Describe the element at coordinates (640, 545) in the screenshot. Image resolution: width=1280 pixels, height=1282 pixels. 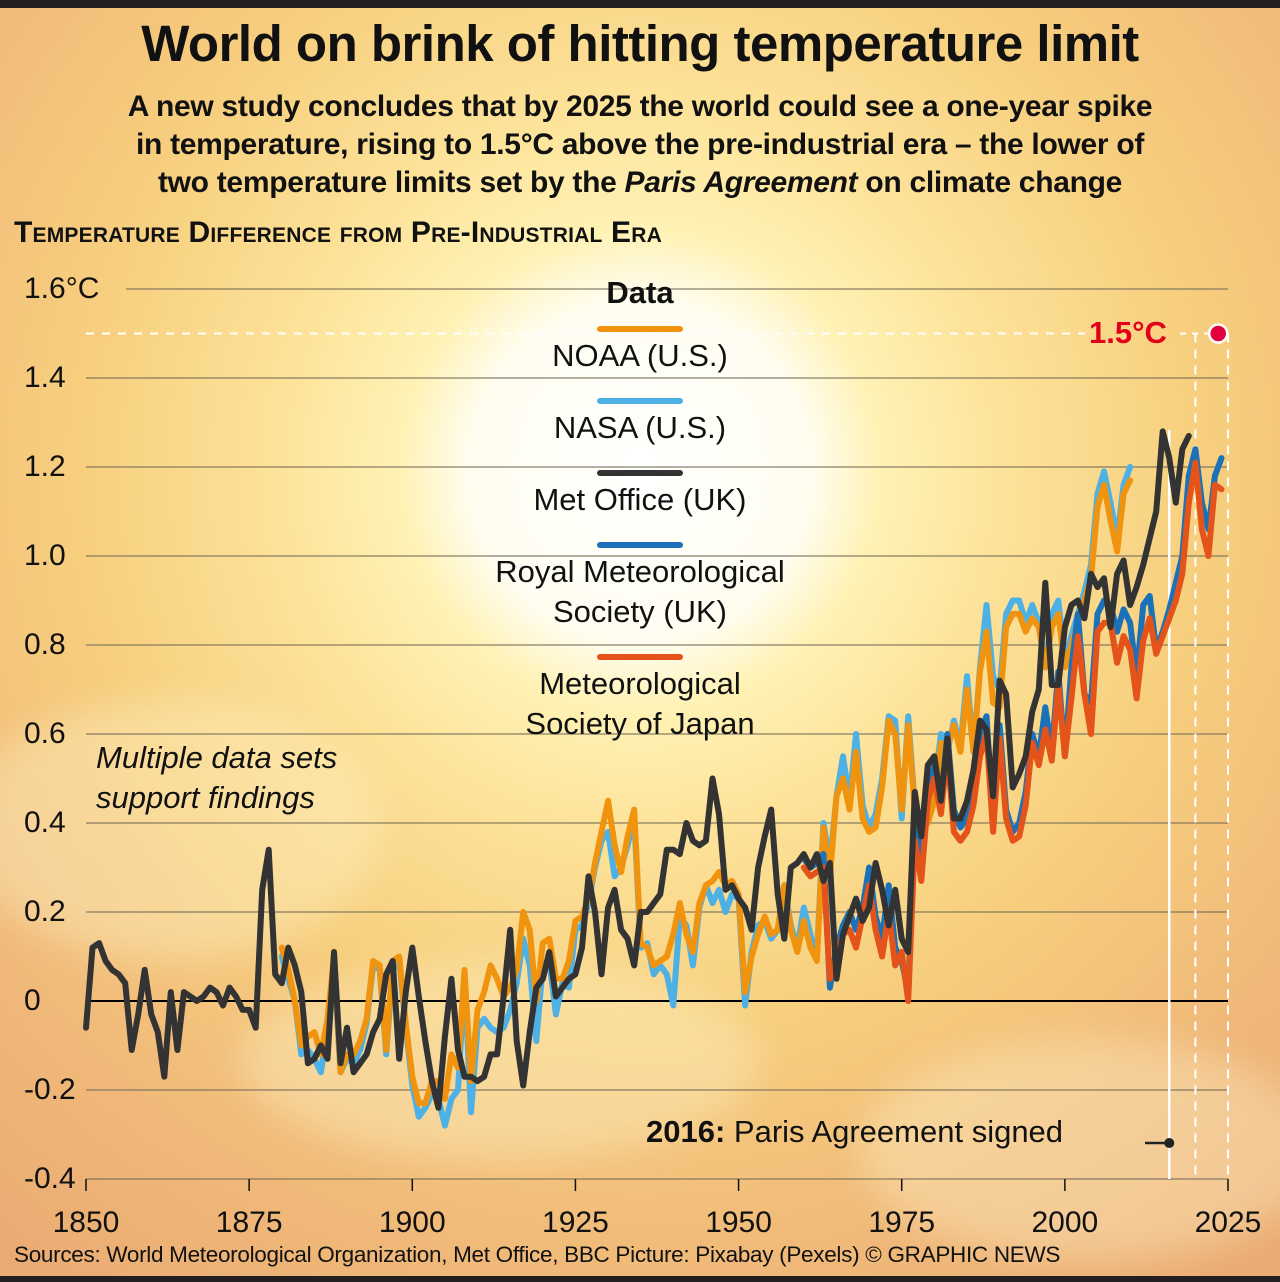
I see `legend-swatch-rms` at that location.